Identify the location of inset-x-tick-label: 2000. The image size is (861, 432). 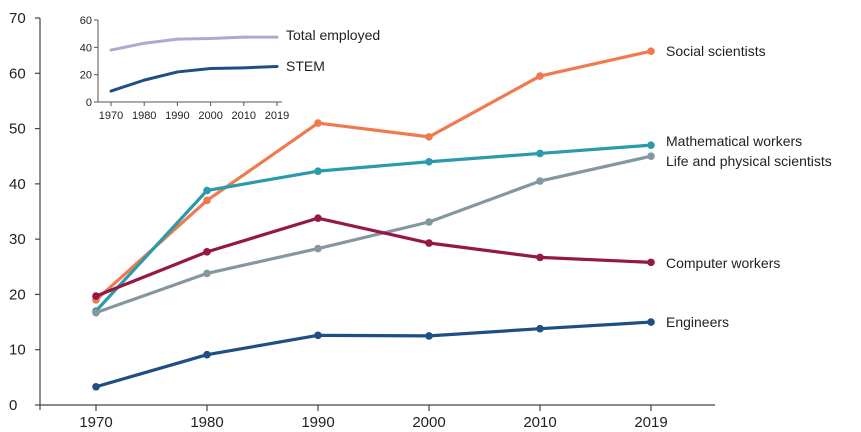
(210, 116).